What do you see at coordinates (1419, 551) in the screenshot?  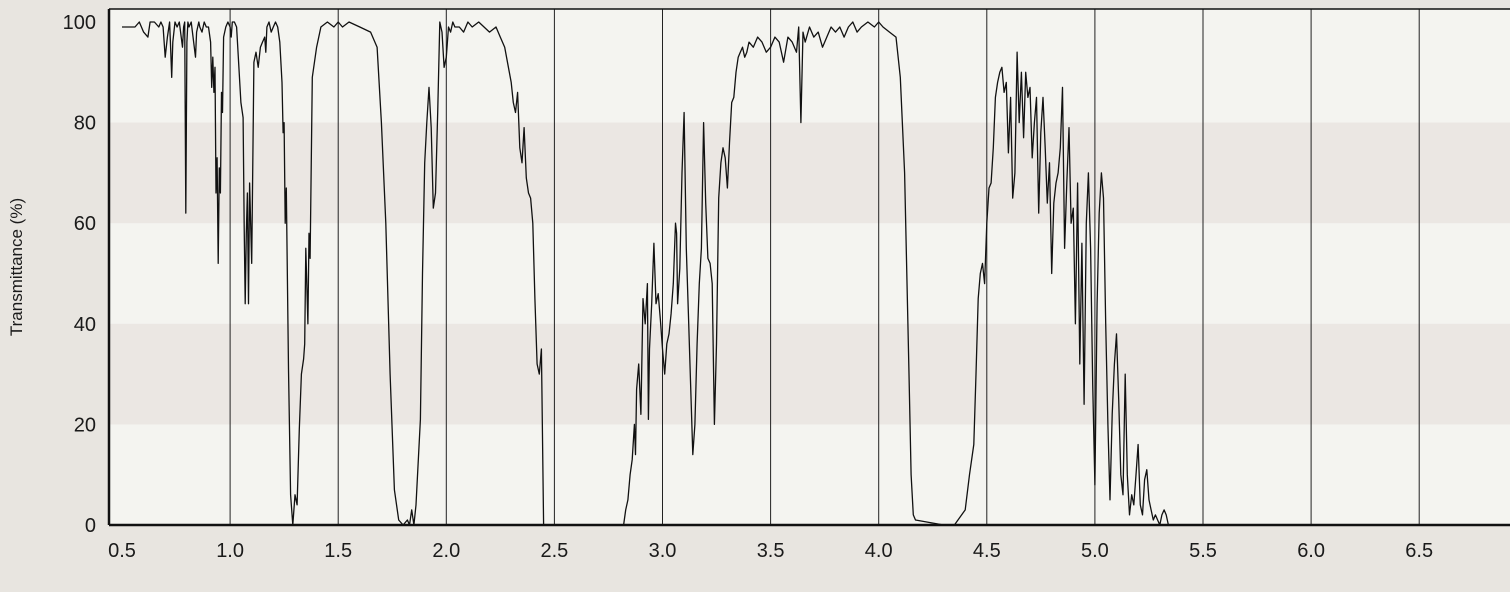 I see `x-tick-label: 6.5` at bounding box center [1419, 551].